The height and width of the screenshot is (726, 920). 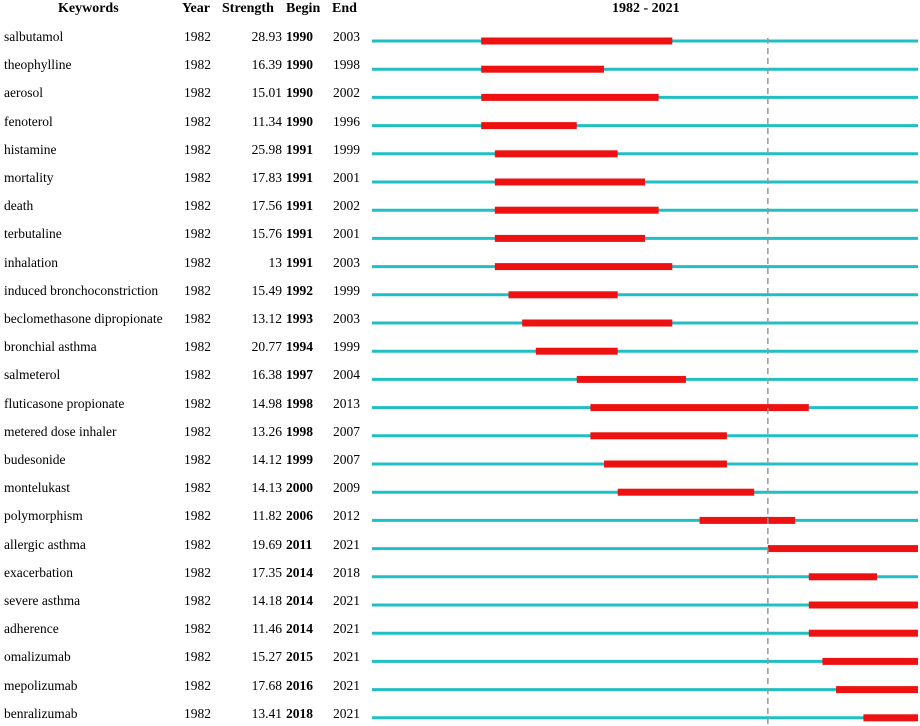 What do you see at coordinates (88, 8) in the screenshot?
I see `header-keywords: Keywords` at bounding box center [88, 8].